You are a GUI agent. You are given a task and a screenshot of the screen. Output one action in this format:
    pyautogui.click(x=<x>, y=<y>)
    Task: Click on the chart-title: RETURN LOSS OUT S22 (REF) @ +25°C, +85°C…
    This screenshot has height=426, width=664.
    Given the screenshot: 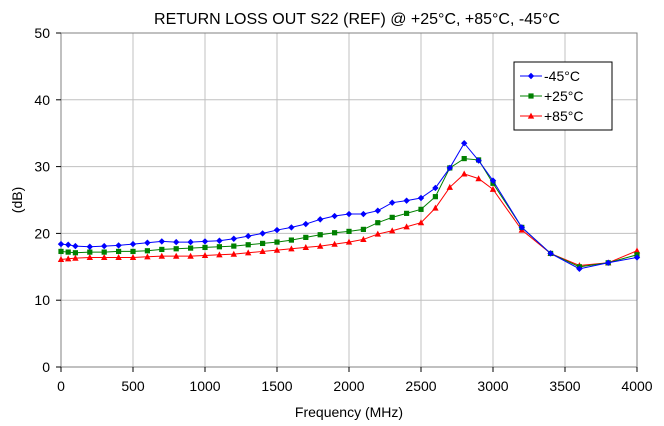 What is the action you would take?
    pyautogui.click(x=357, y=19)
    